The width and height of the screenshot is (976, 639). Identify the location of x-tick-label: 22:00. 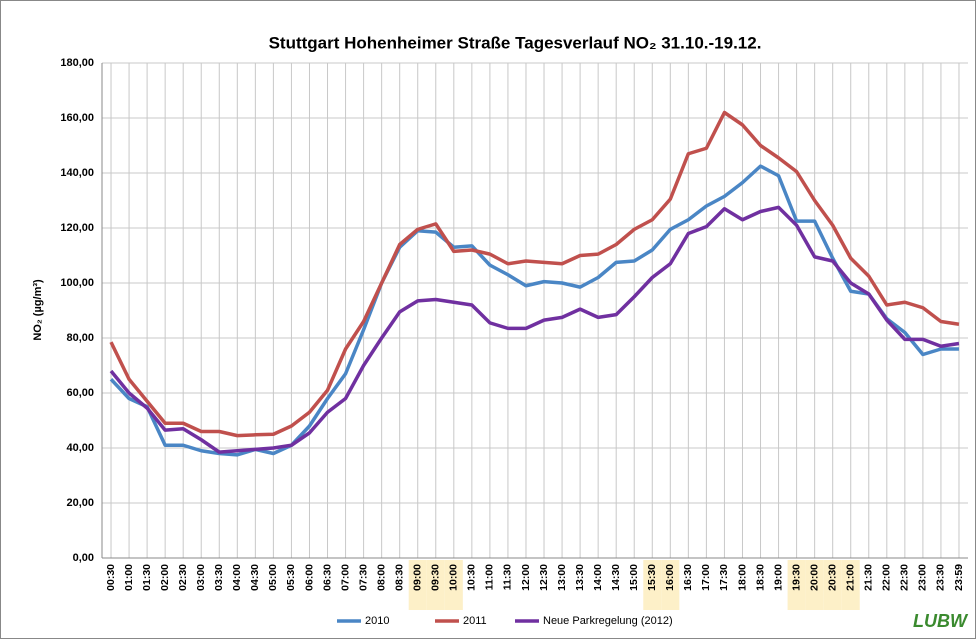
(887, 577).